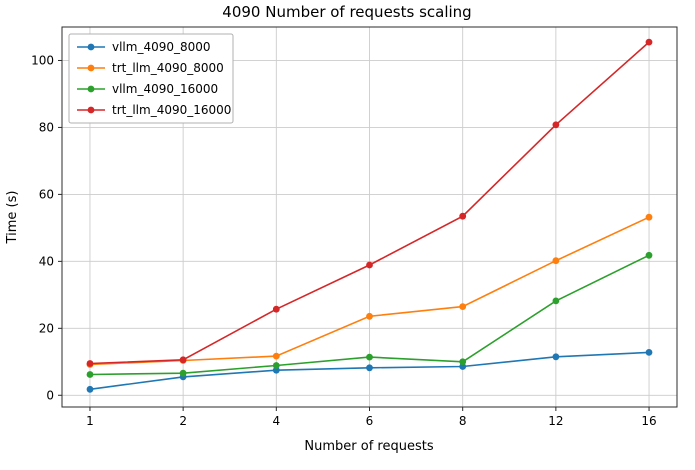 The image size is (695, 470). I want to click on legend-label-vllm_4090_8000: vllm_4090_8000, so click(161, 47).